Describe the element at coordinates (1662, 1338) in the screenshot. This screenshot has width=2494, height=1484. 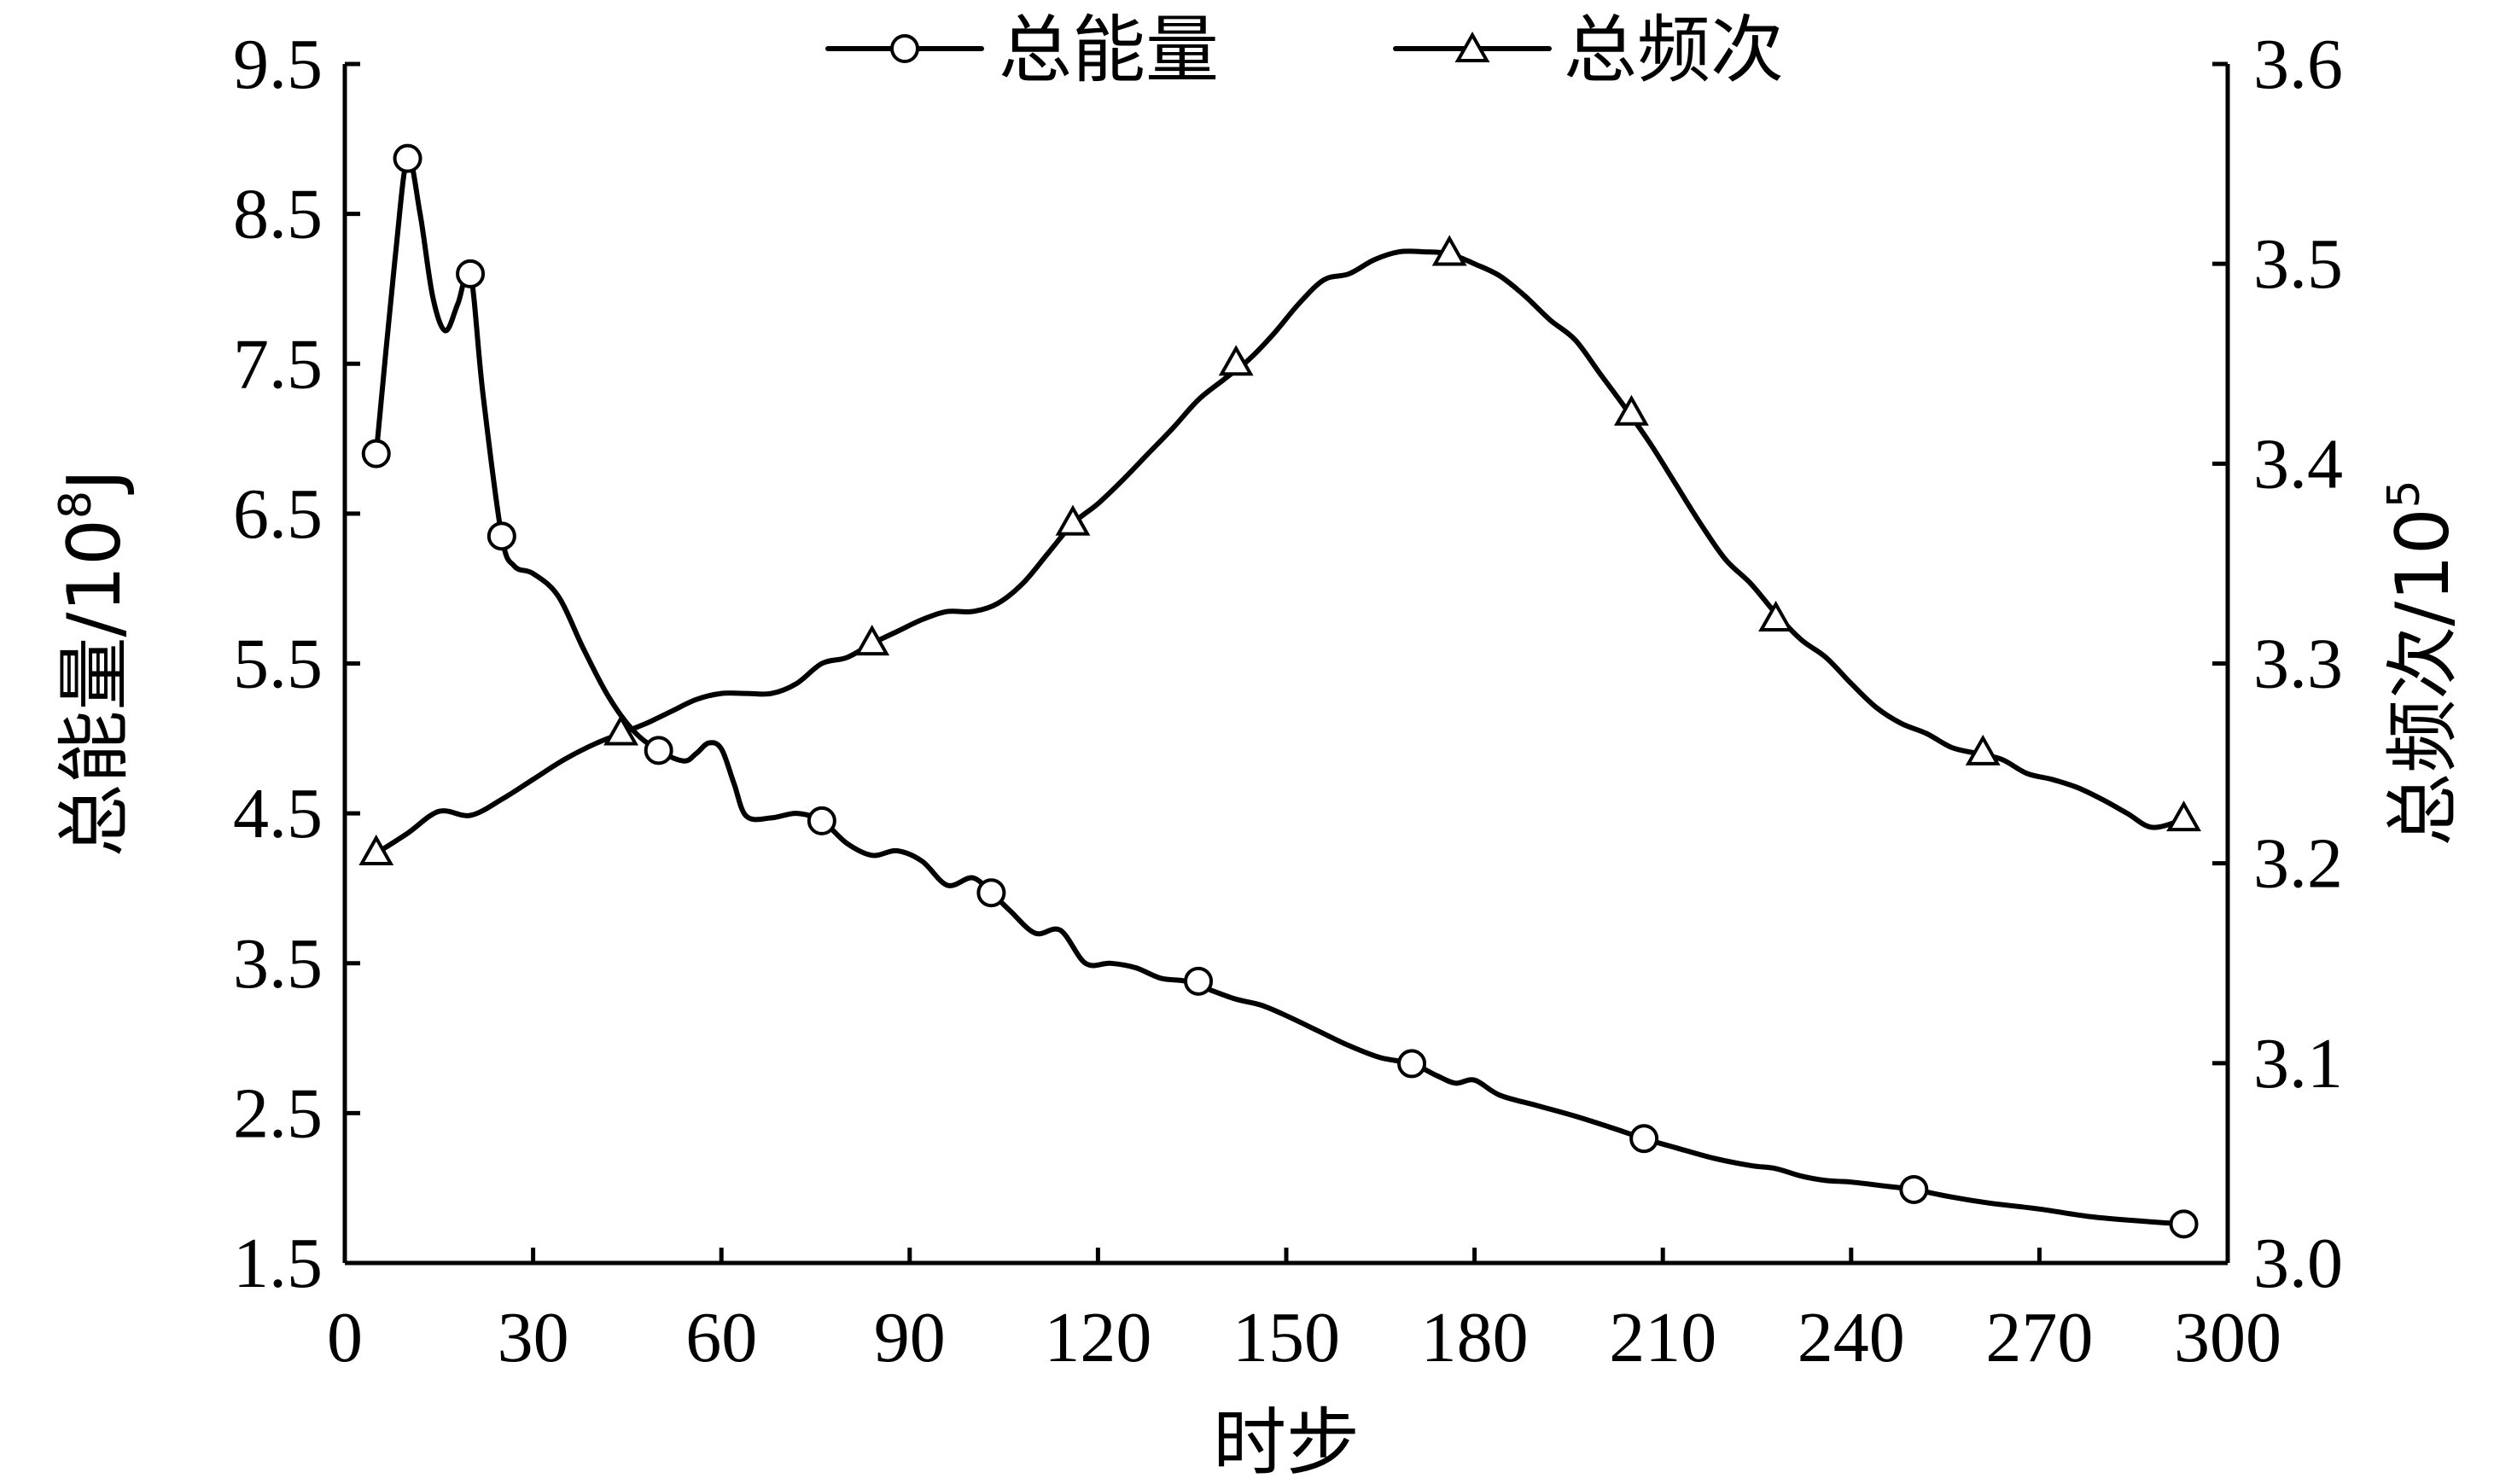
I see `x-tick-label-7: 210` at that location.